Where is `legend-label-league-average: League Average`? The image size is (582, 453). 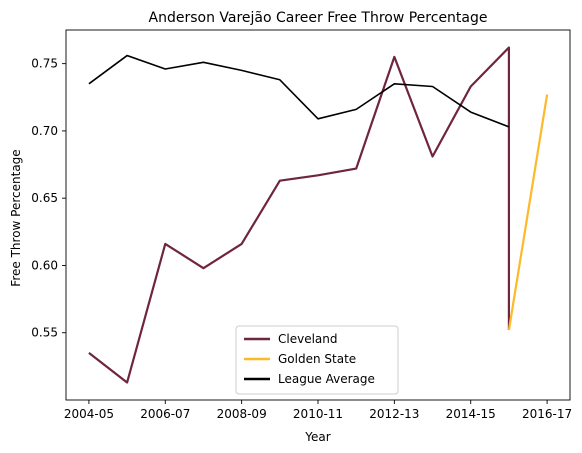
legend-label-league-average: League Average is located at coordinates (326, 379).